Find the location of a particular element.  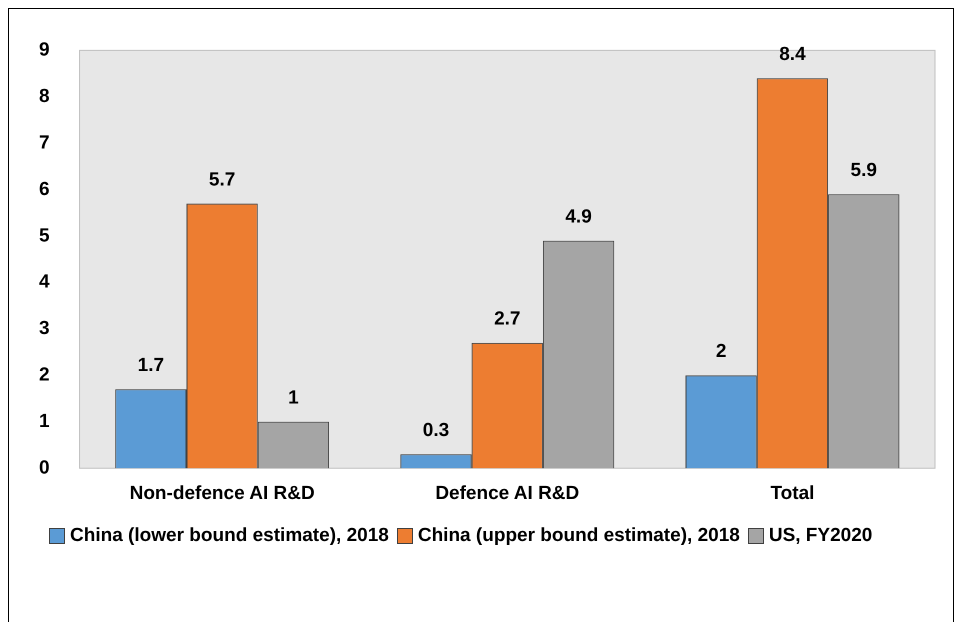

y-tick-label: 3 is located at coordinates (44, 329).